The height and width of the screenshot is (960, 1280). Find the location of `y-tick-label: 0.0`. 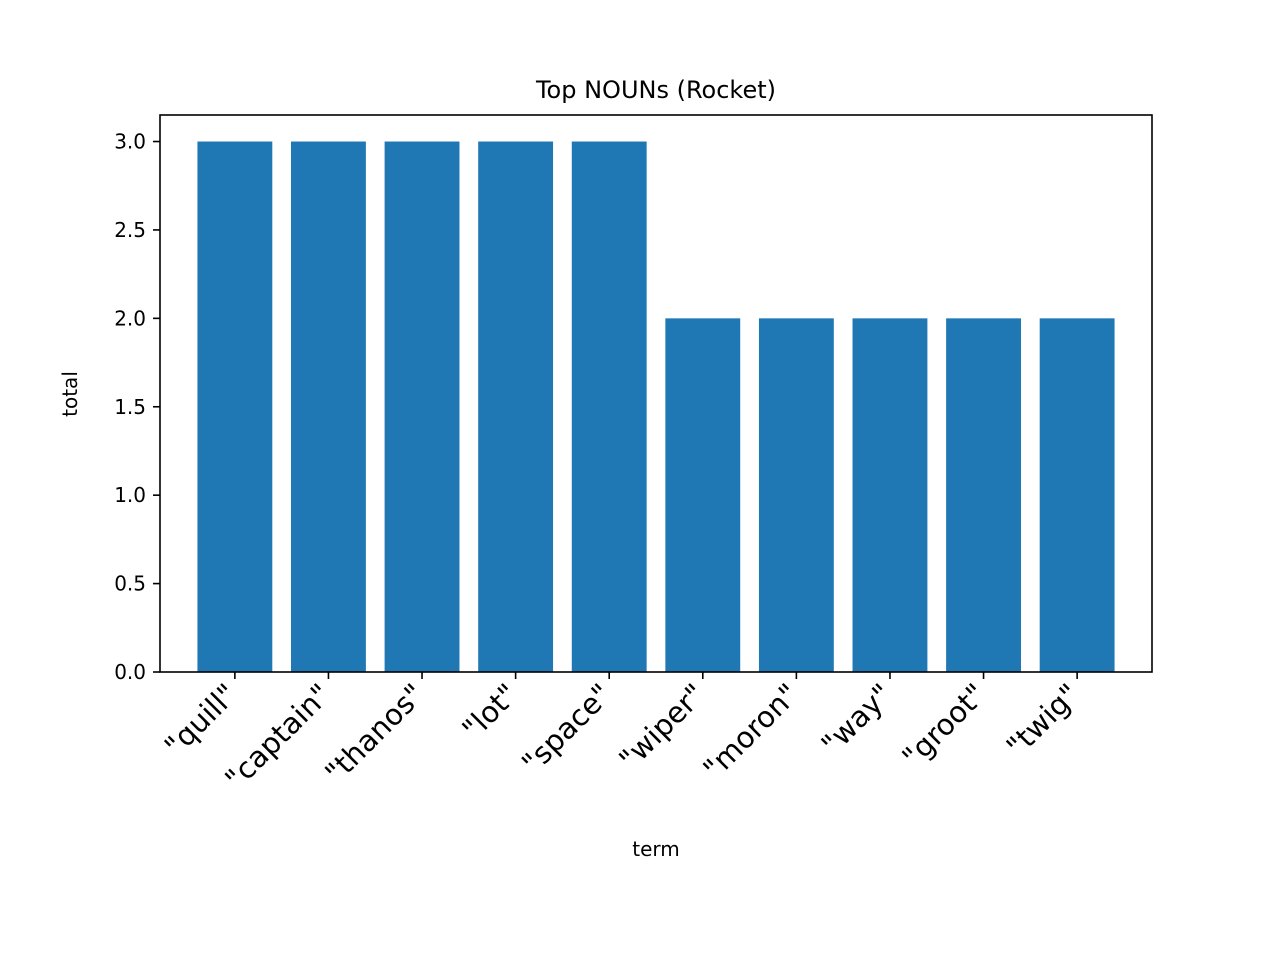

y-tick-label: 0.0 is located at coordinates (130, 672).